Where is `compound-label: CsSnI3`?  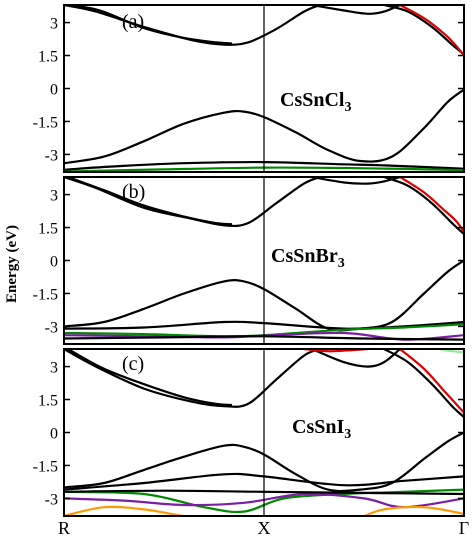
compound-label: CsSnI3 is located at coordinates (321, 429).